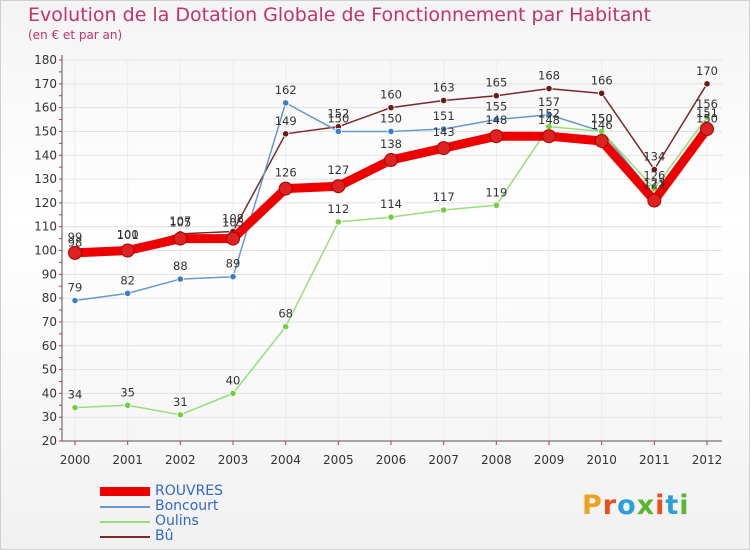 This screenshot has width=750, height=550. Describe the element at coordinates (601, 460) in the screenshot. I see `x-tick-label: 2010` at that location.